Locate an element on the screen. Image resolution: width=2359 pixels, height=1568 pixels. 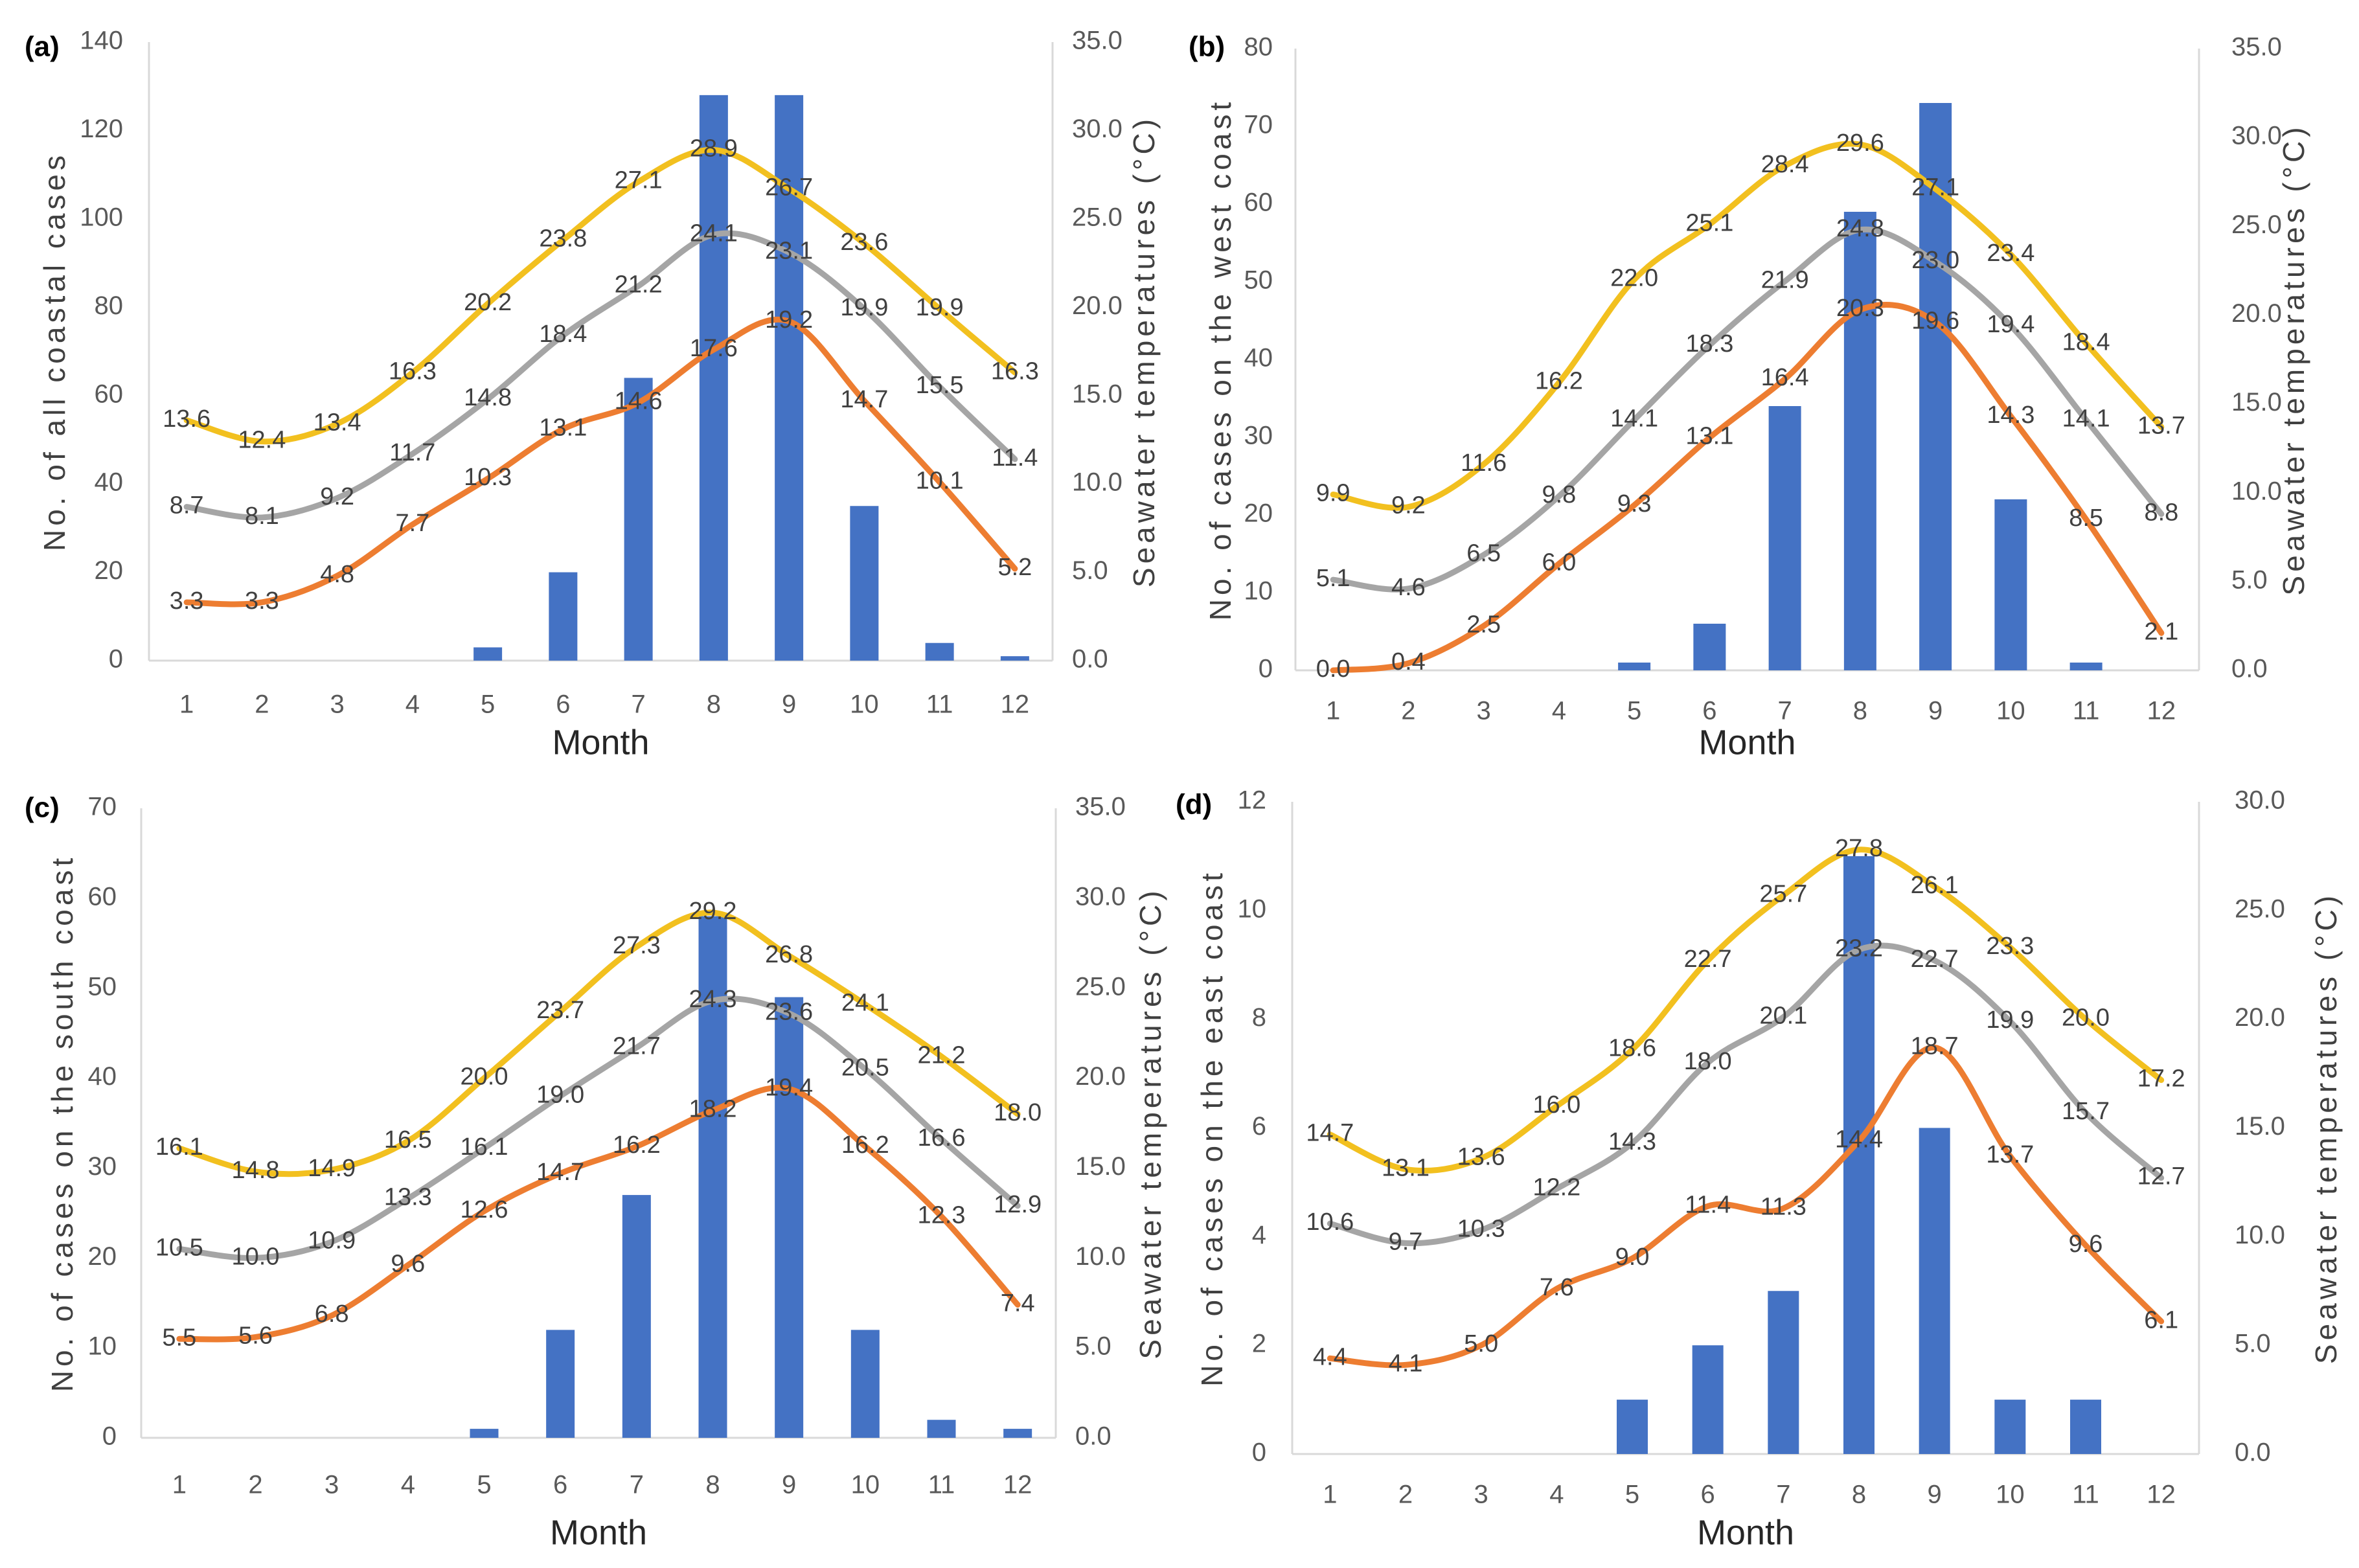
data-label-avg: 15.7 is located at coordinates (2086, 1111).